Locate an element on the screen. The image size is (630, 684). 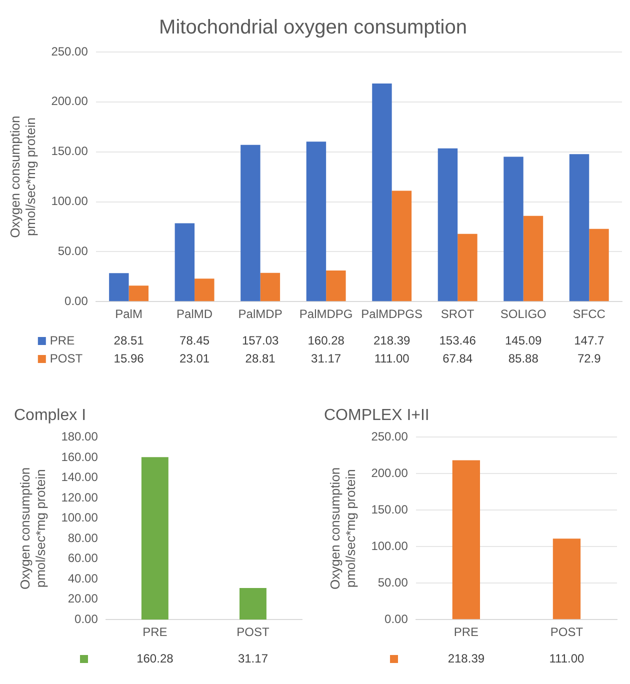
chart-title: COMPLEX I+II is located at coordinates (377, 415).